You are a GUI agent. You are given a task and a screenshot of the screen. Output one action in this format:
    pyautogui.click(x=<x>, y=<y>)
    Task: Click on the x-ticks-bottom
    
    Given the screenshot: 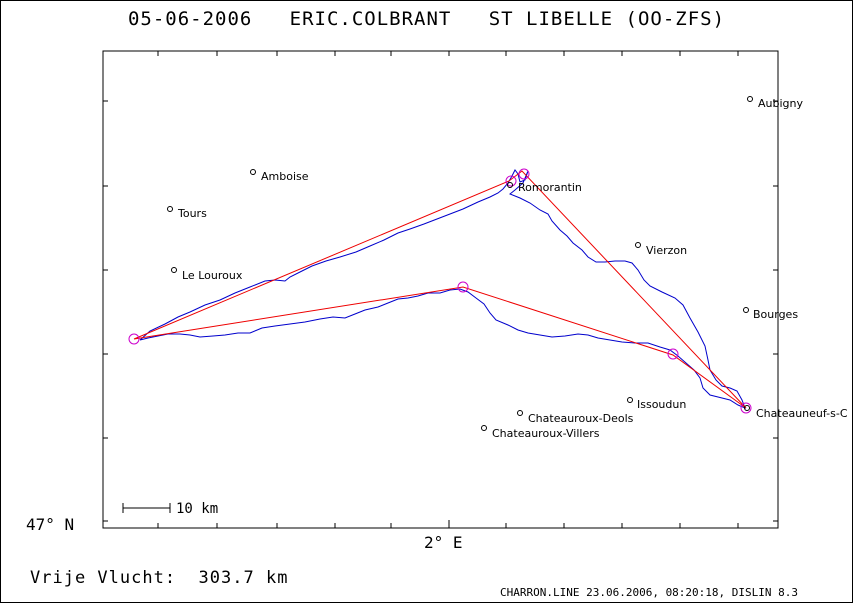 What is the action you would take?
    pyautogui.click(x=448, y=524)
    